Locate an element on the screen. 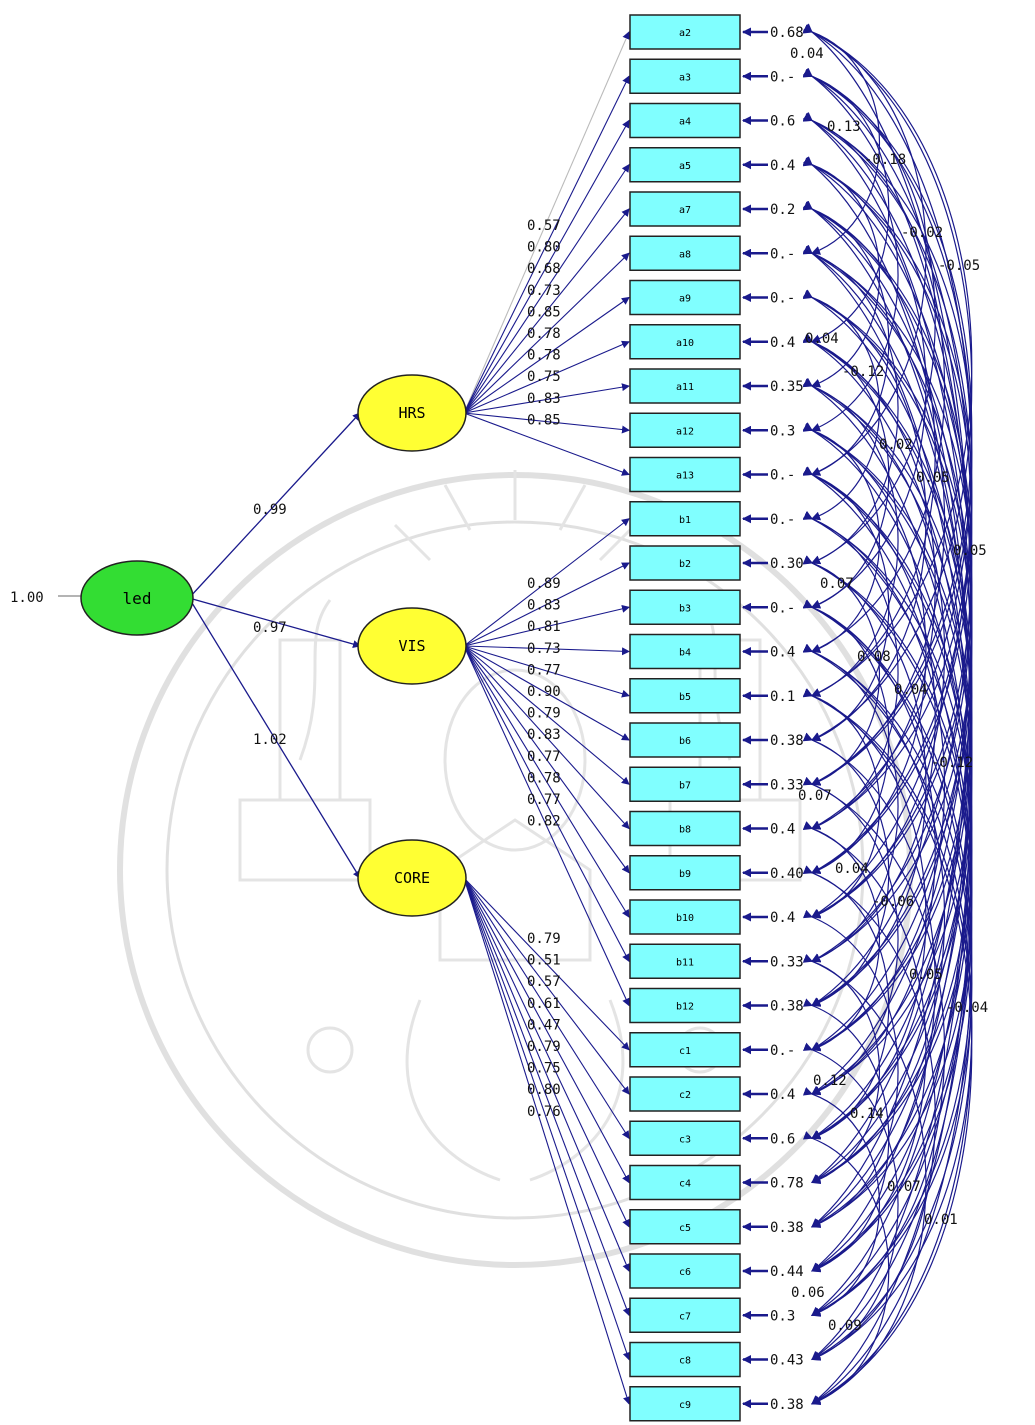  indicator-label: b10 is located at coordinates (685, 918).